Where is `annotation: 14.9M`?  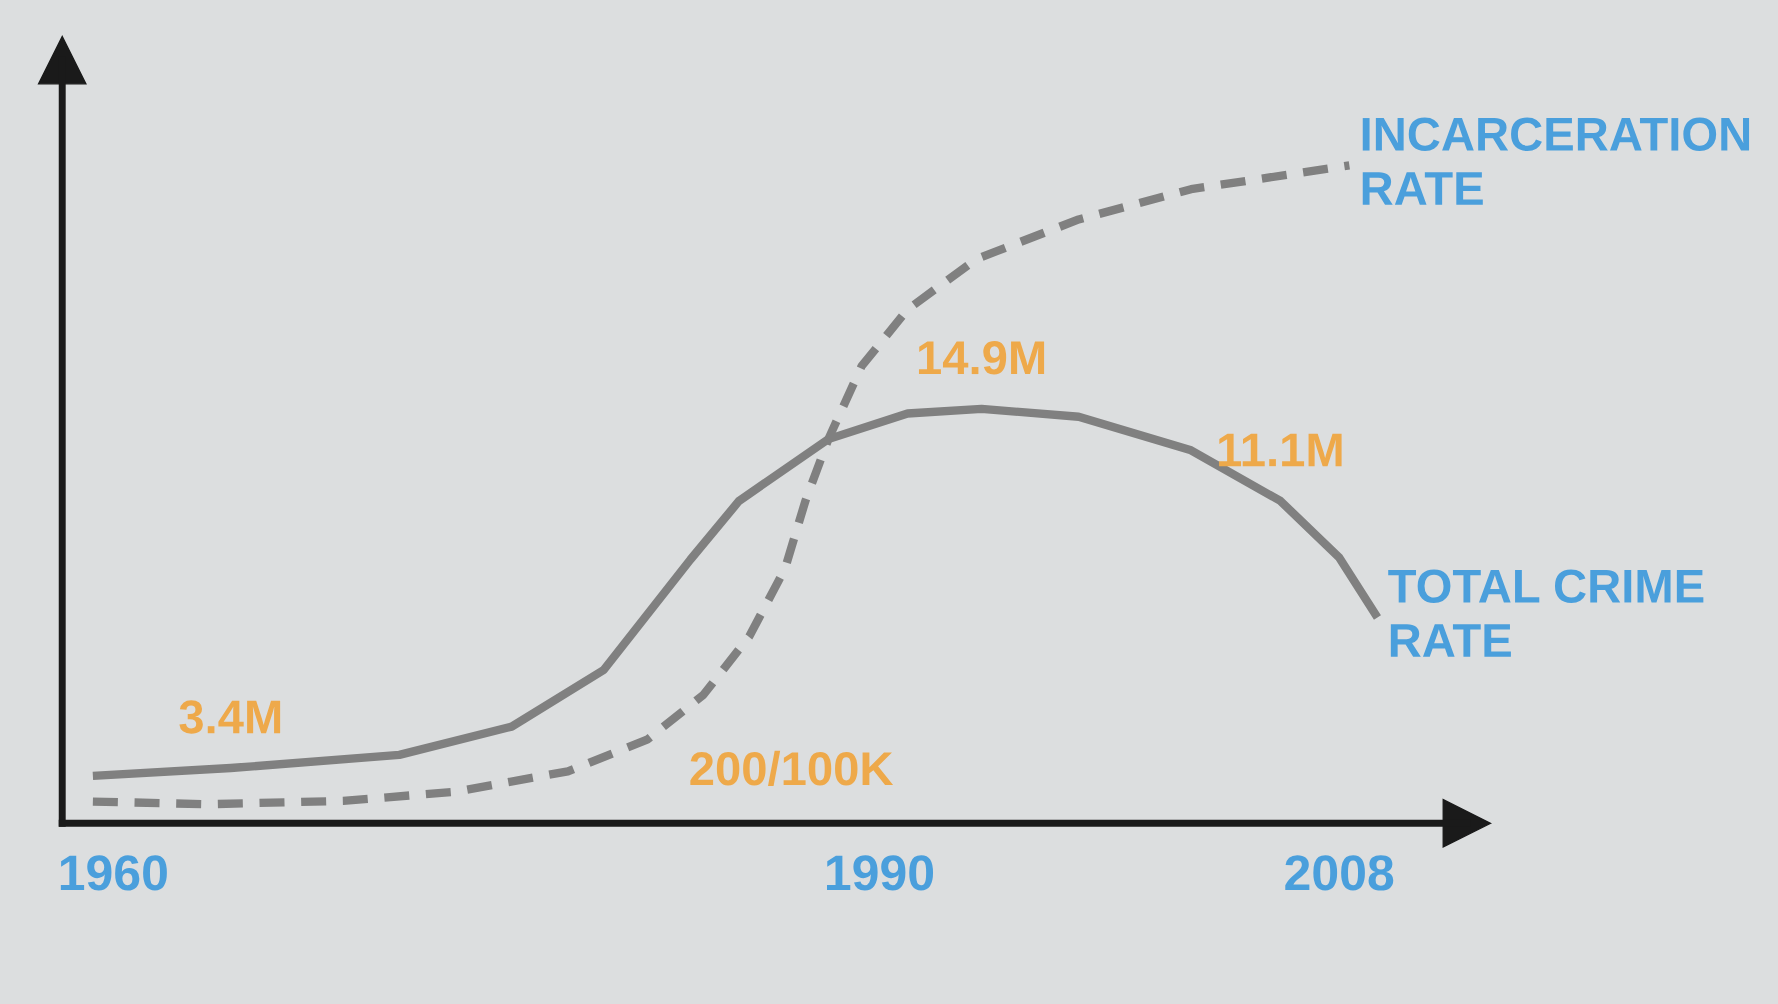
annotation: 14.9M is located at coordinates (981, 358).